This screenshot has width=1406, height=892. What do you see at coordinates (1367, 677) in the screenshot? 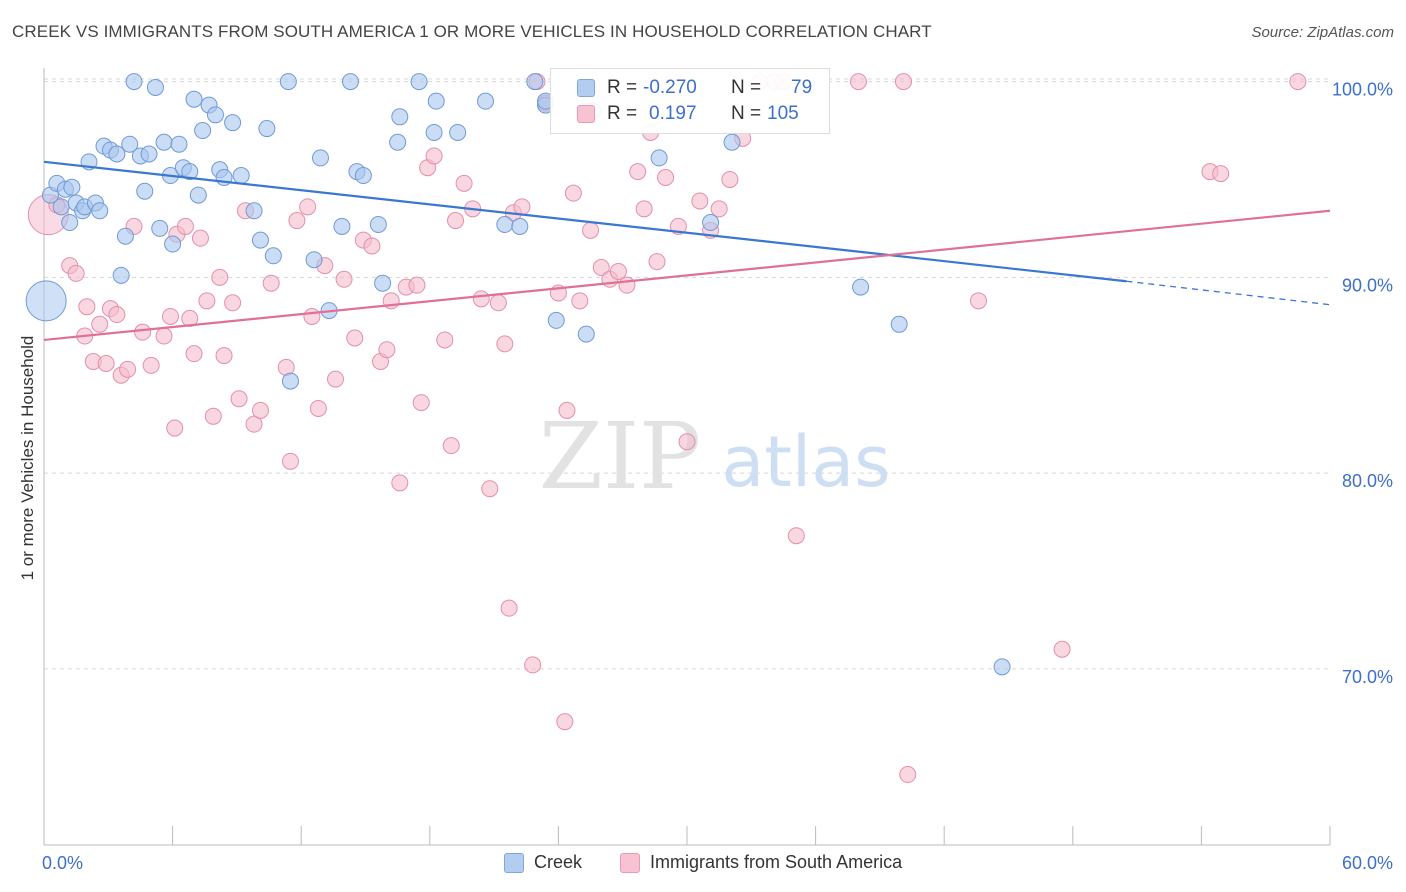
I see `y-tick-label: 70.0%` at bounding box center [1367, 677].